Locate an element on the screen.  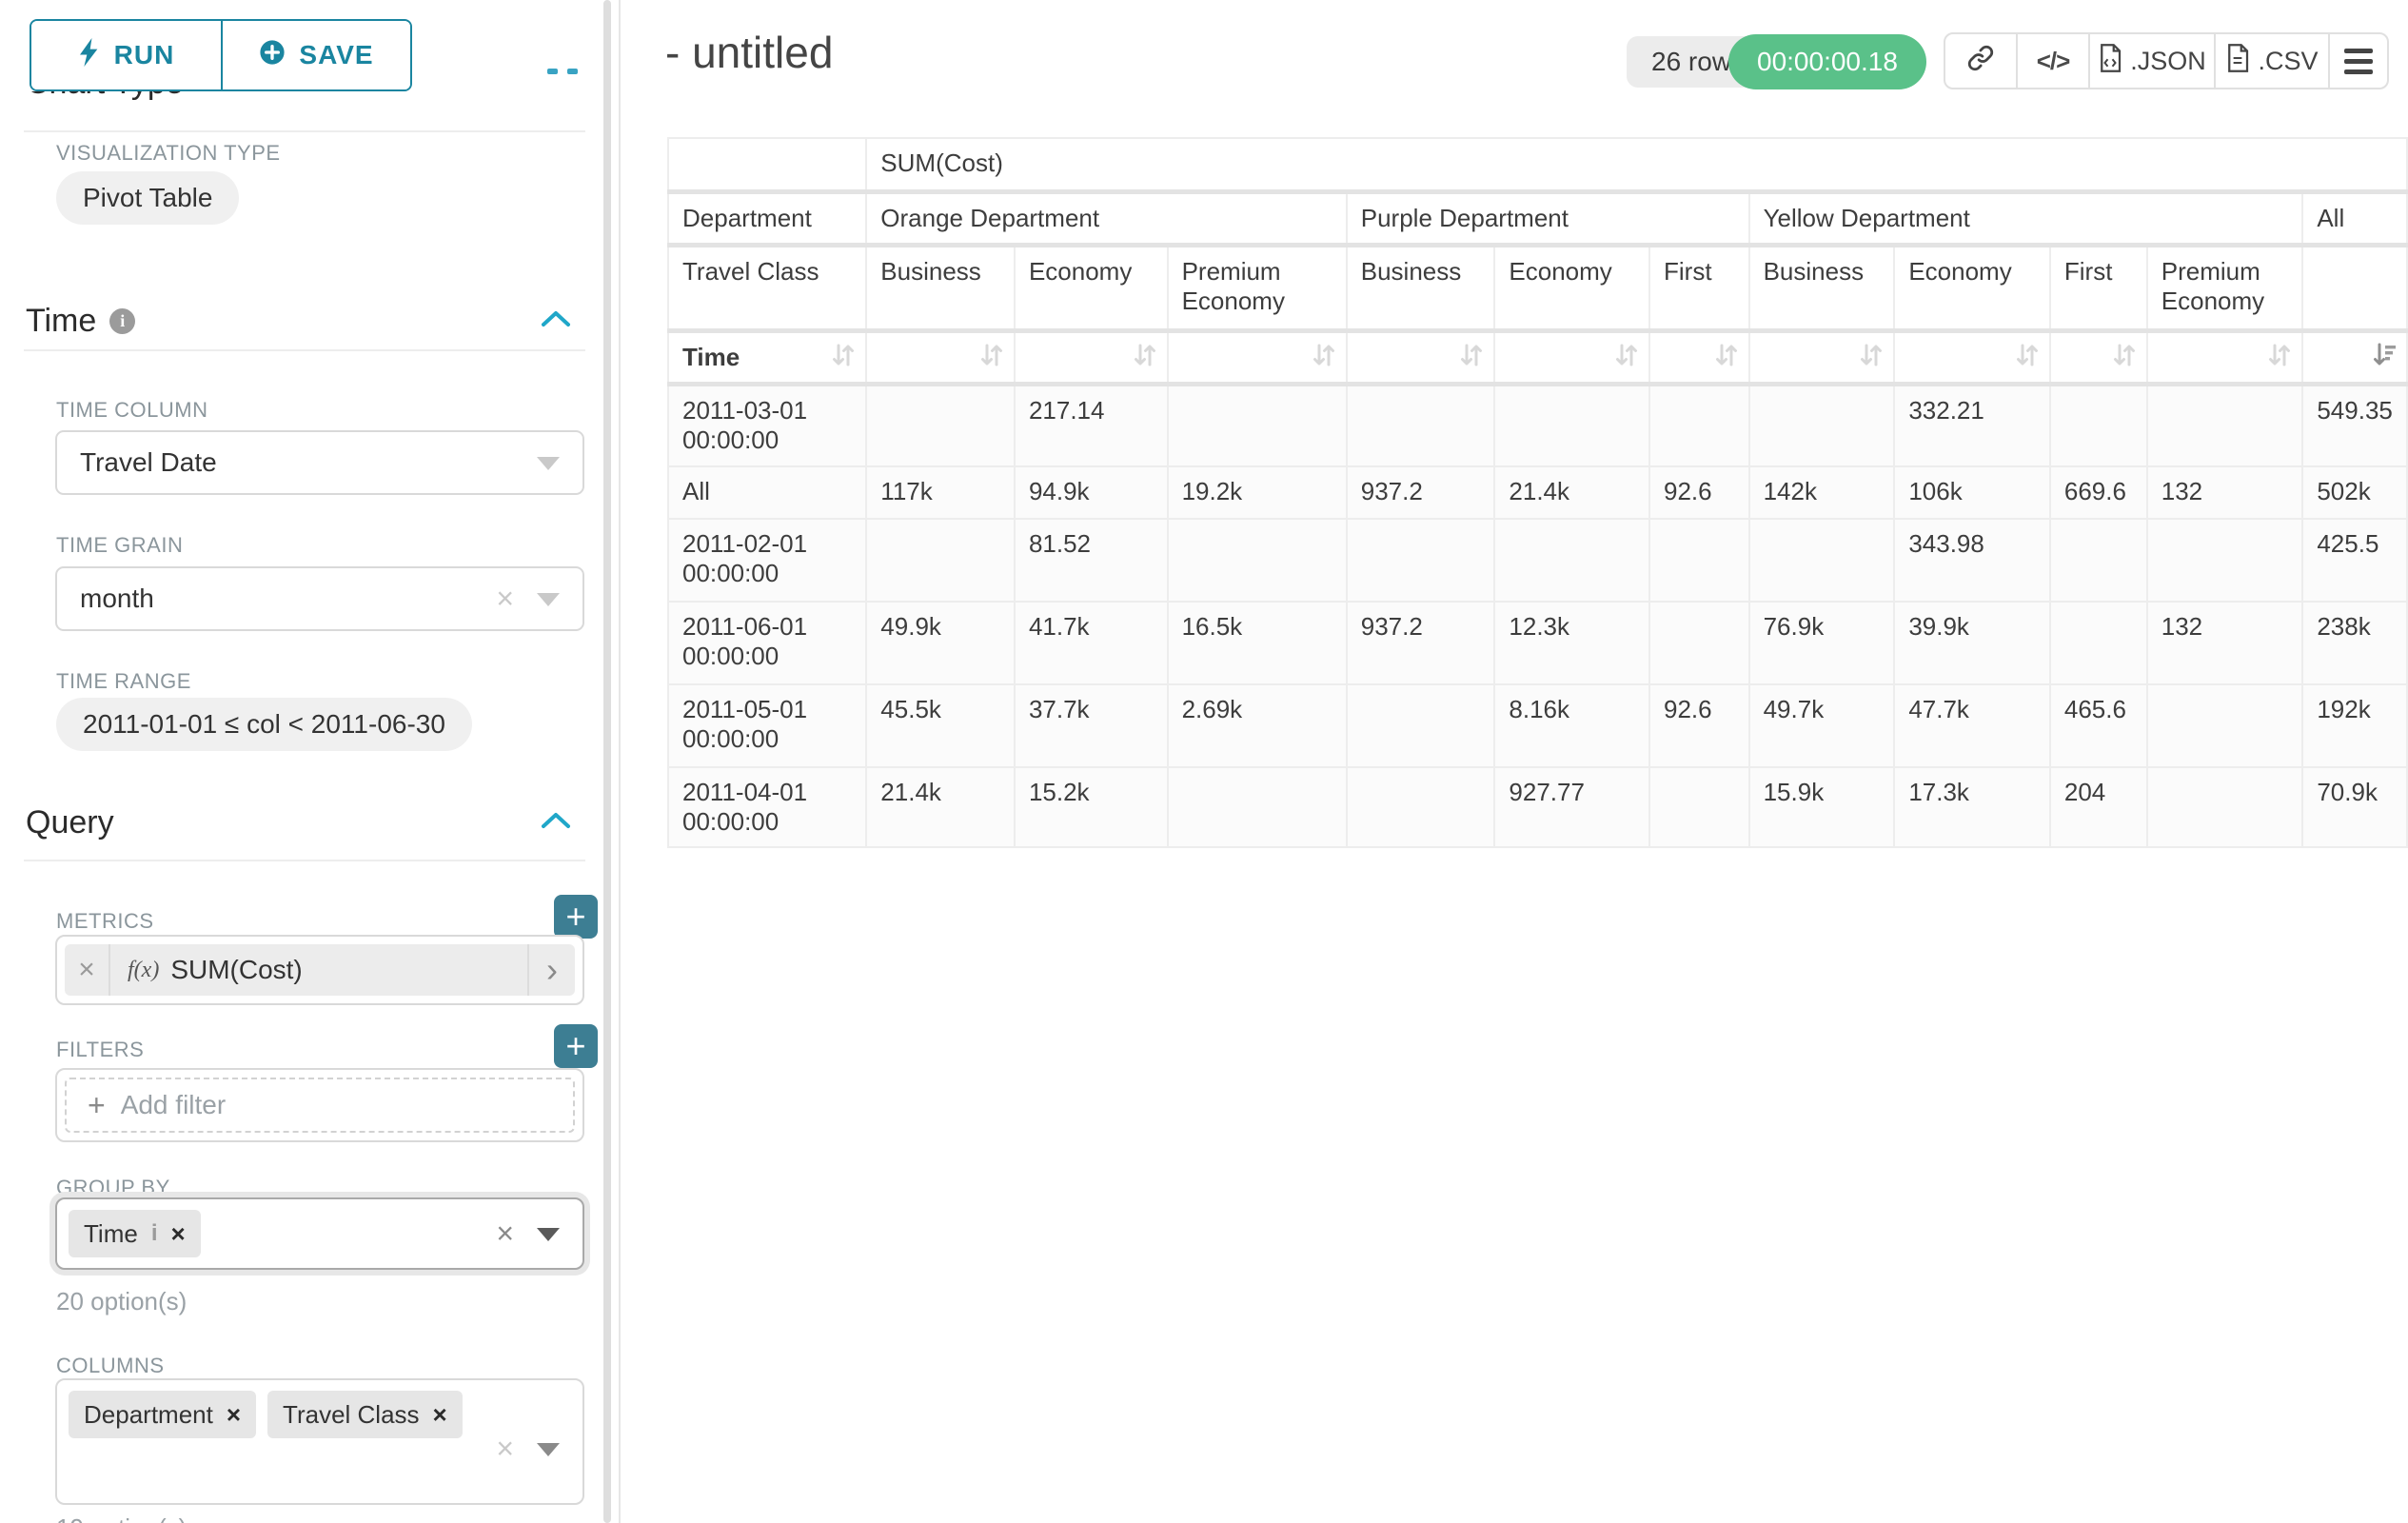
pivot-group-header: Orange Department is located at coordinates (1106, 219).